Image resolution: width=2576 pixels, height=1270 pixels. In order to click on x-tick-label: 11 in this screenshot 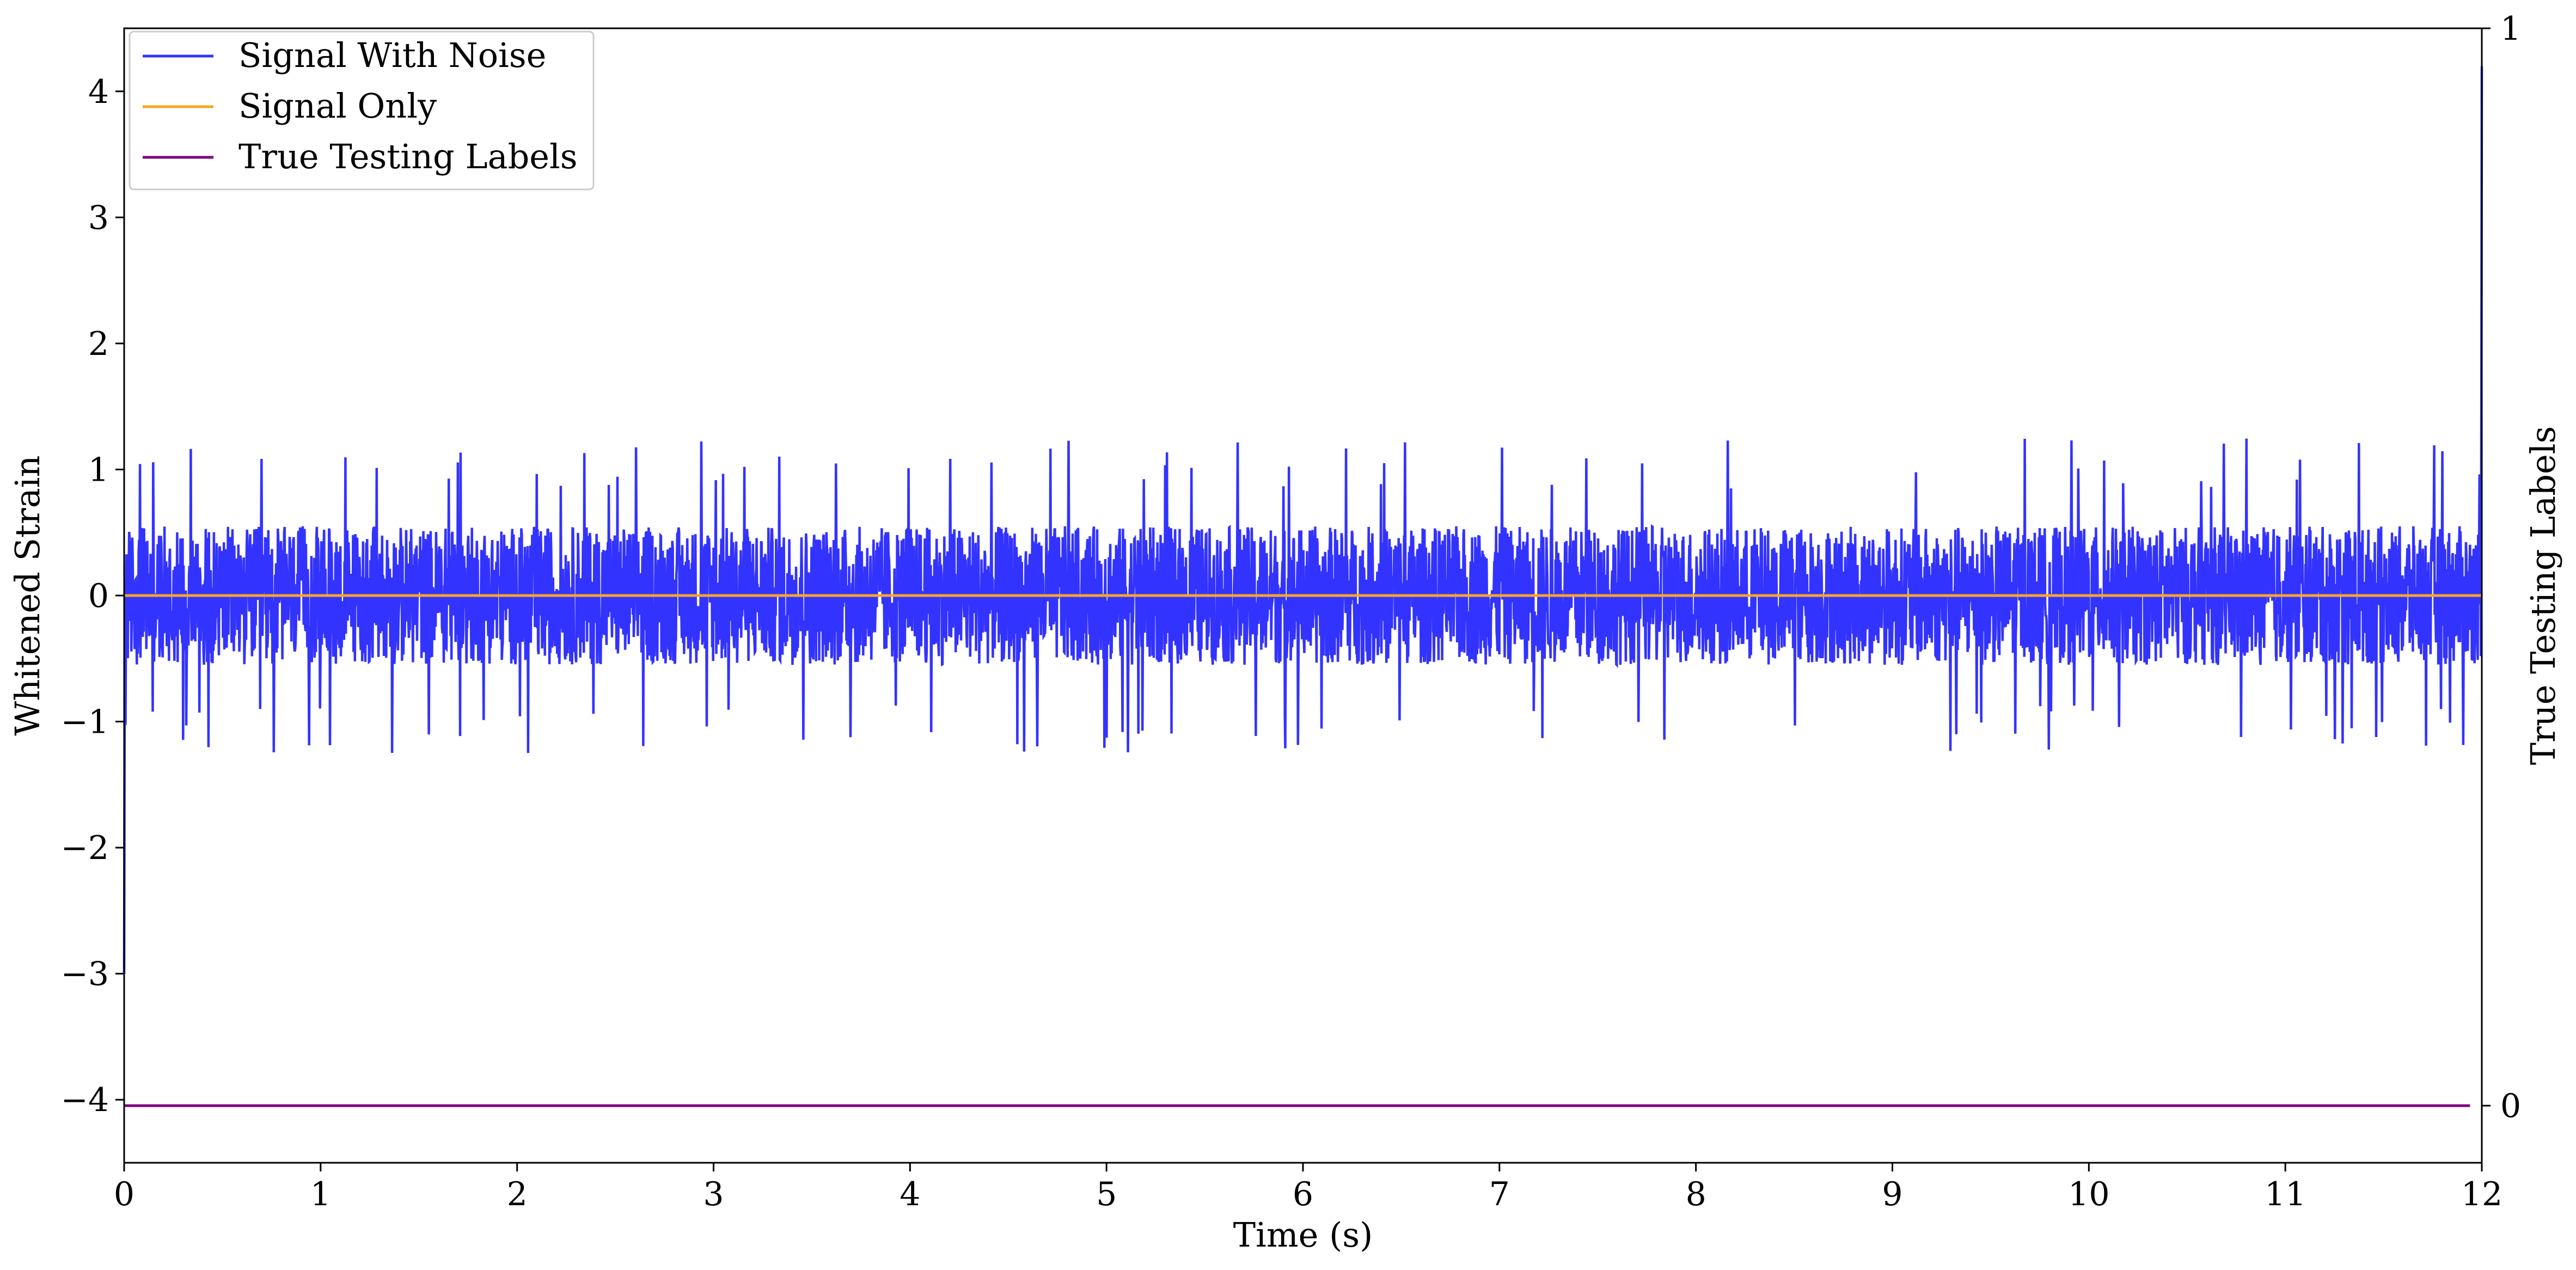, I will do `click(2285, 1194)`.